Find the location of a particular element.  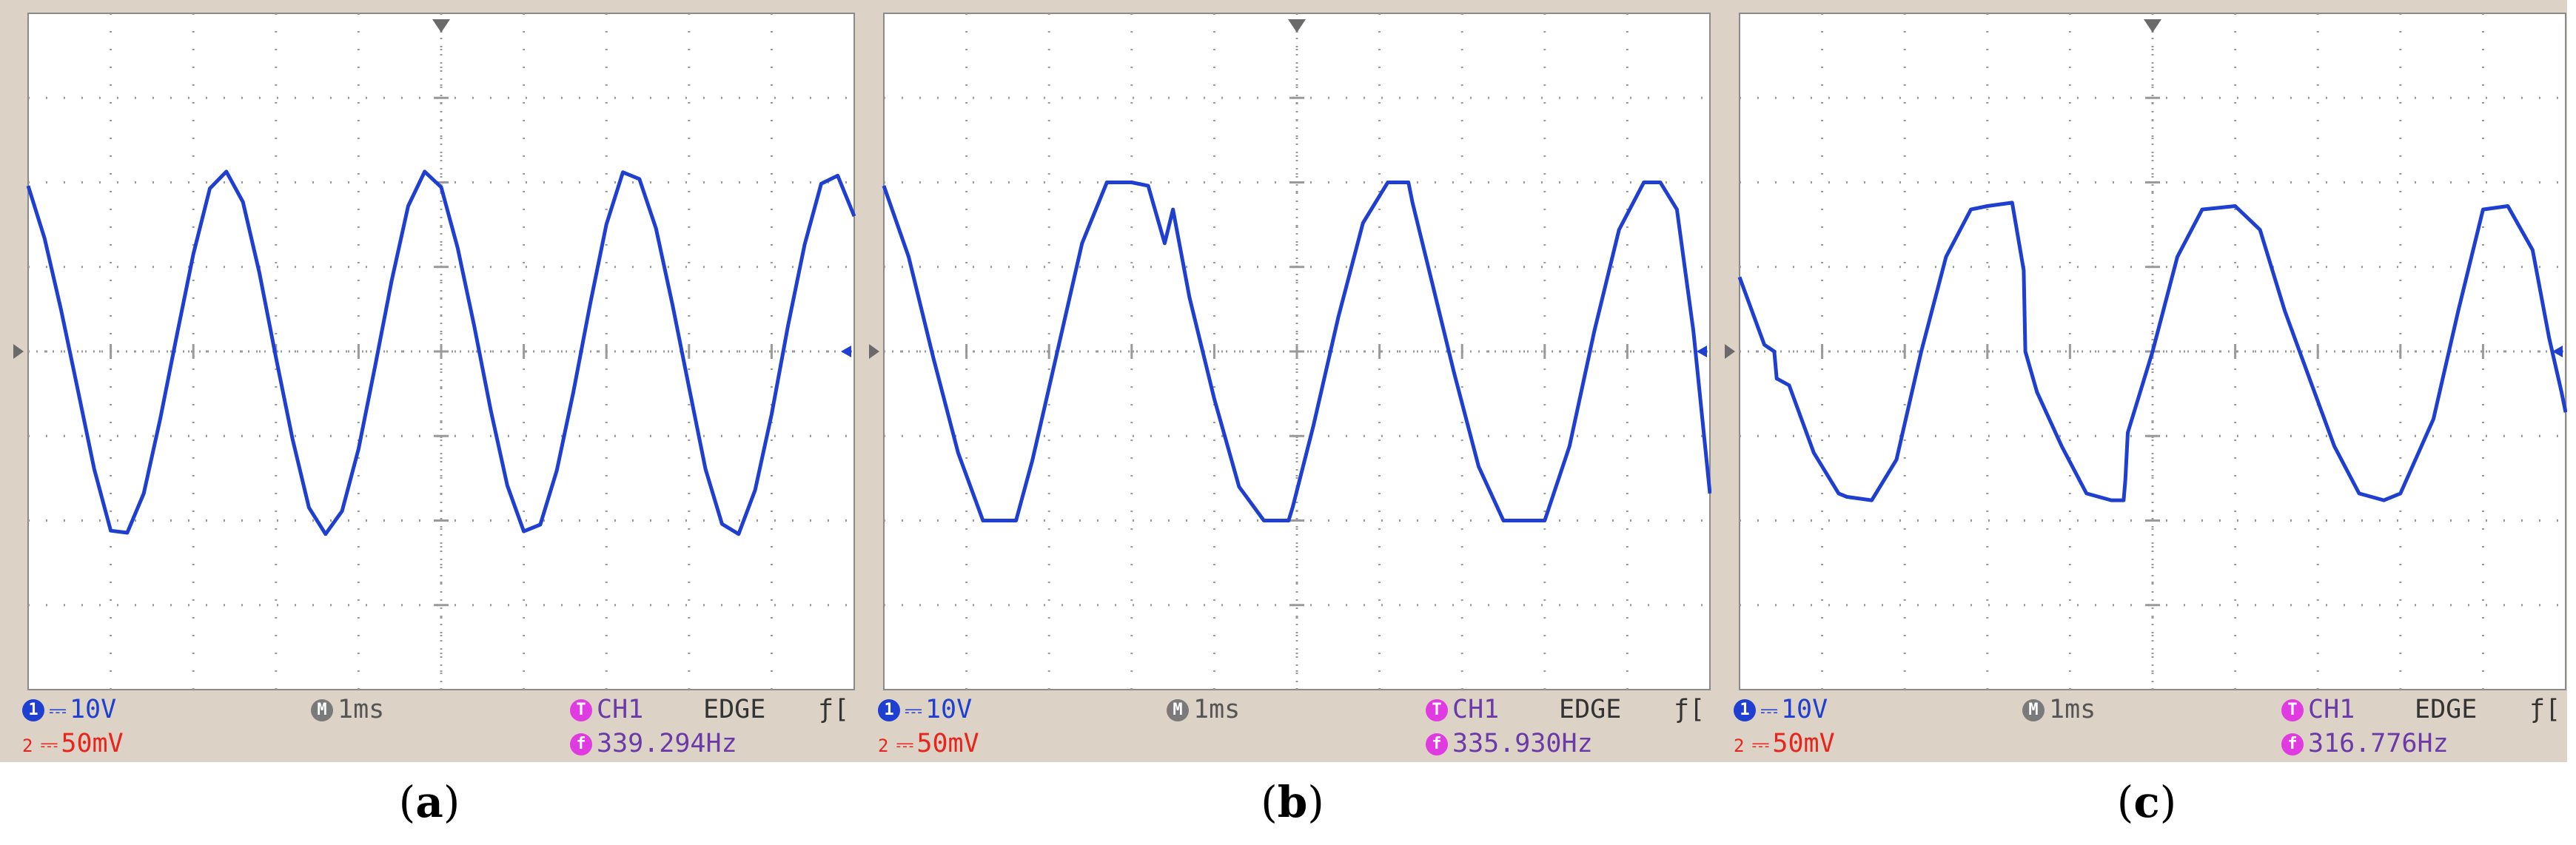

caption-letter: c is located at coordinates (2146, 802).